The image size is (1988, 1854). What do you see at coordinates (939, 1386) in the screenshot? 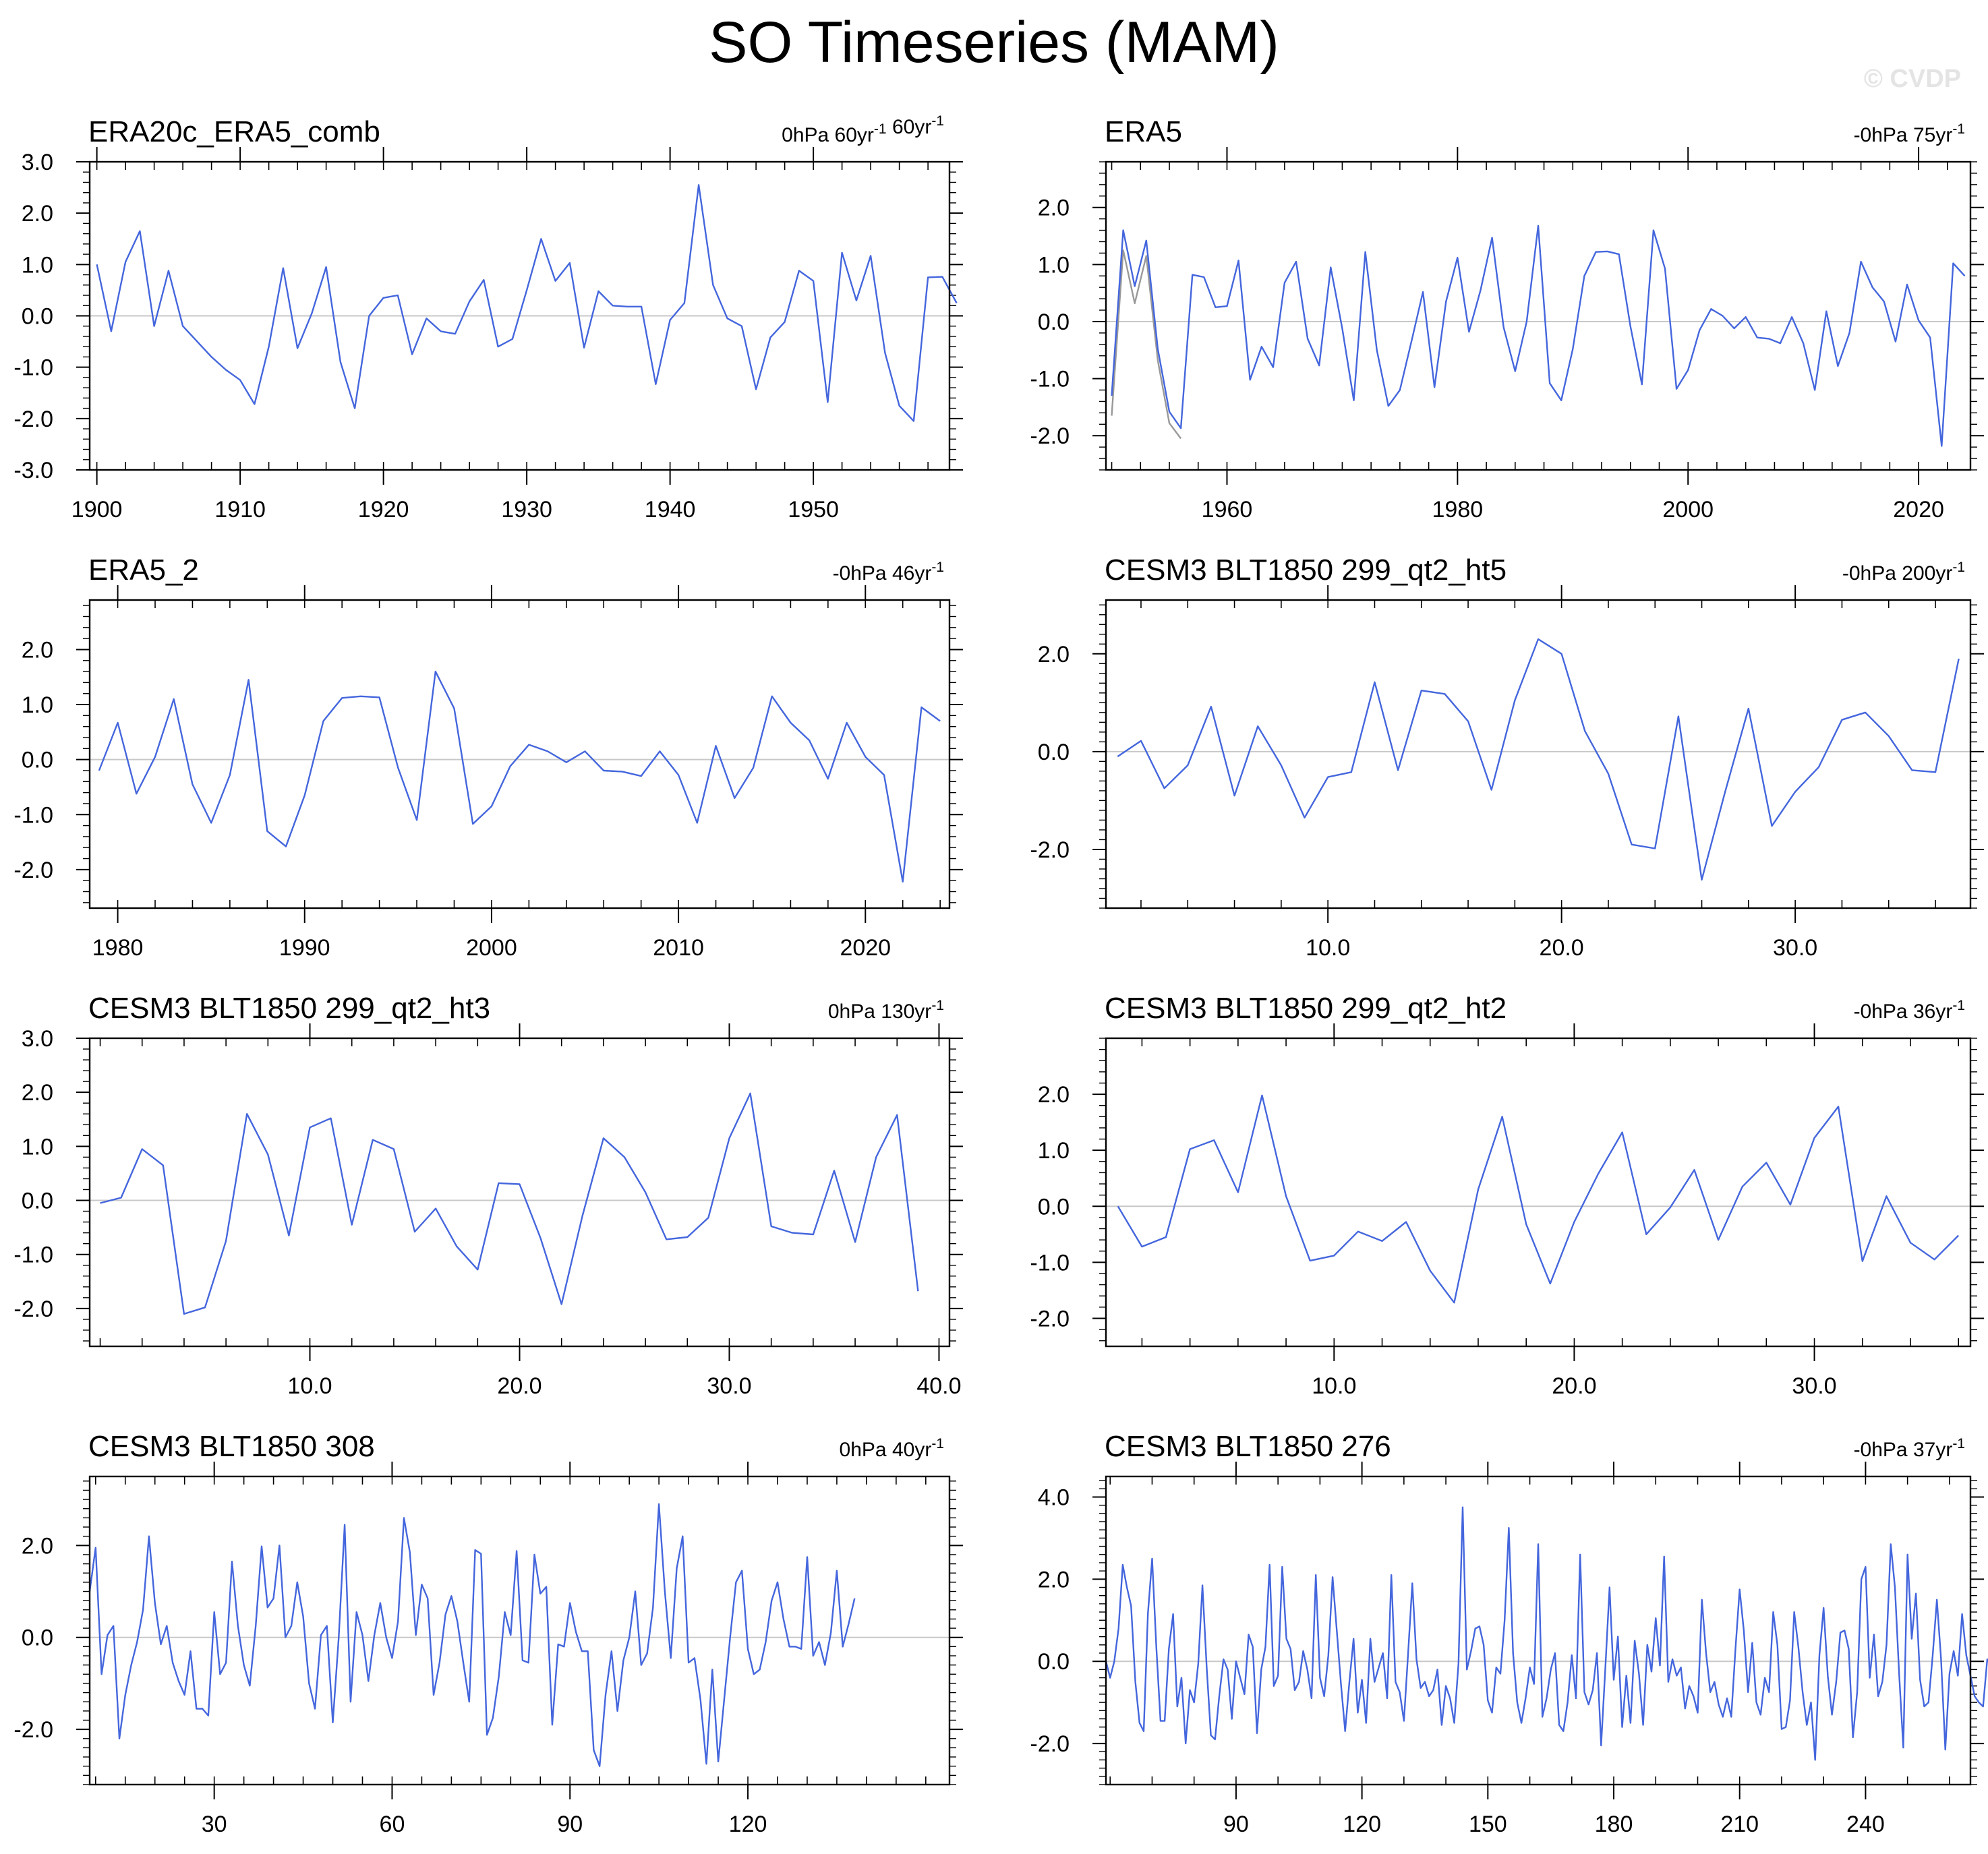
I see `x-tick-label: 40.0` at bounding box center [939, 1386].